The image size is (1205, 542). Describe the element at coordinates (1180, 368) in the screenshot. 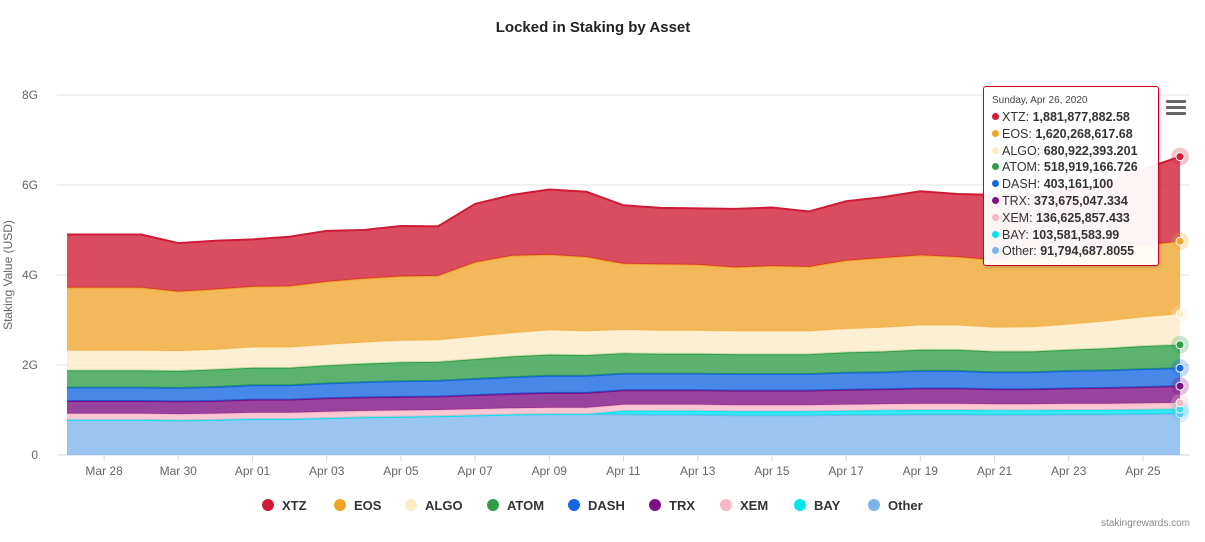

I see `marker-dash` at that location.